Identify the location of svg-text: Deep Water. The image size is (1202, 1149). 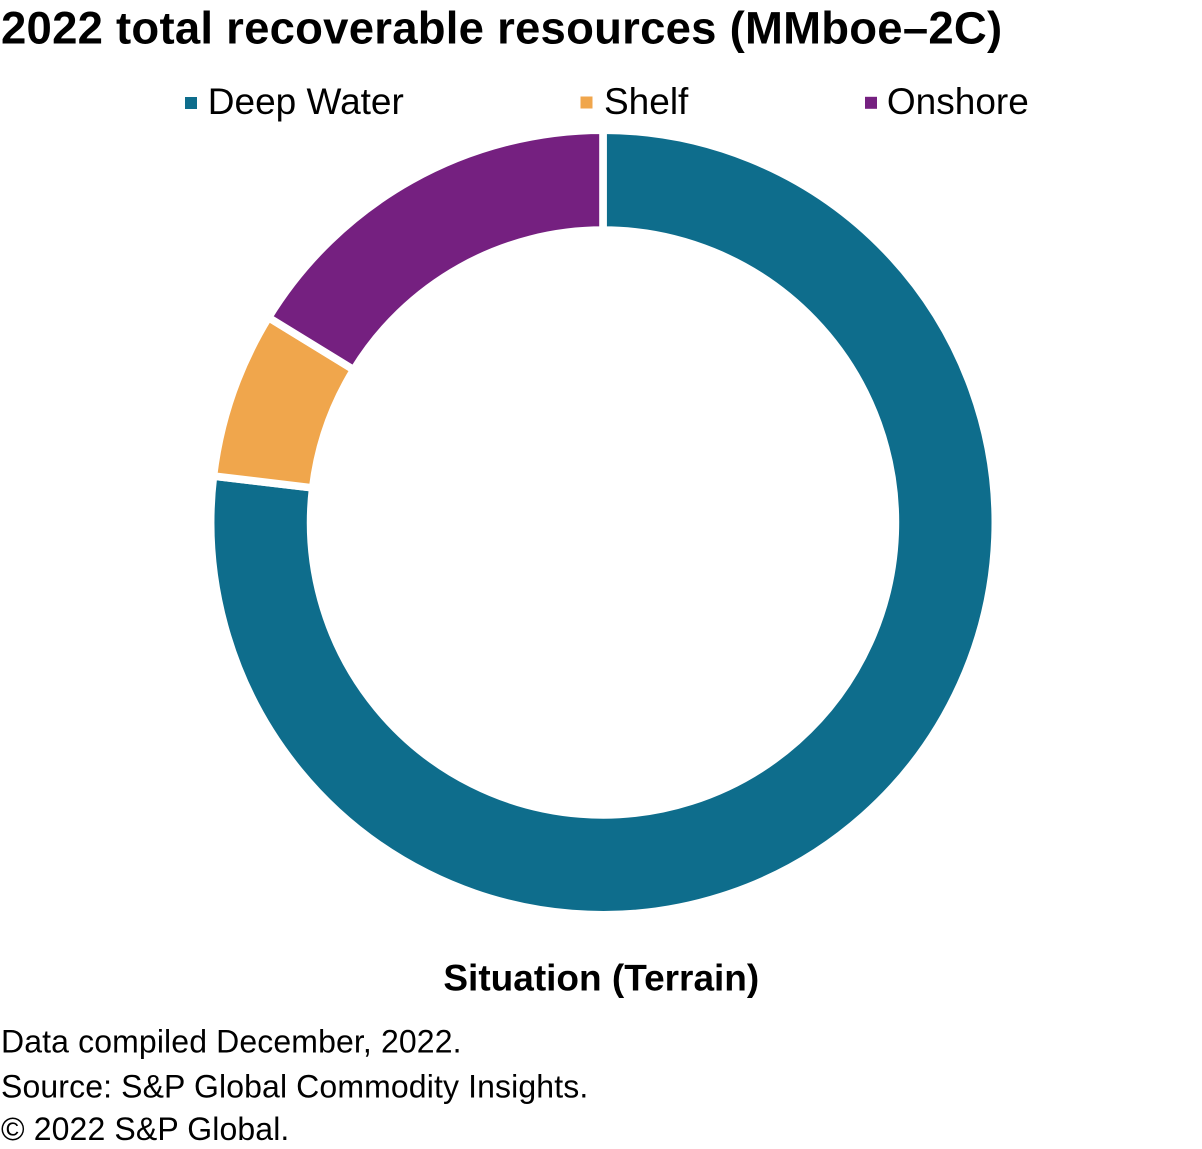
(306, 101).